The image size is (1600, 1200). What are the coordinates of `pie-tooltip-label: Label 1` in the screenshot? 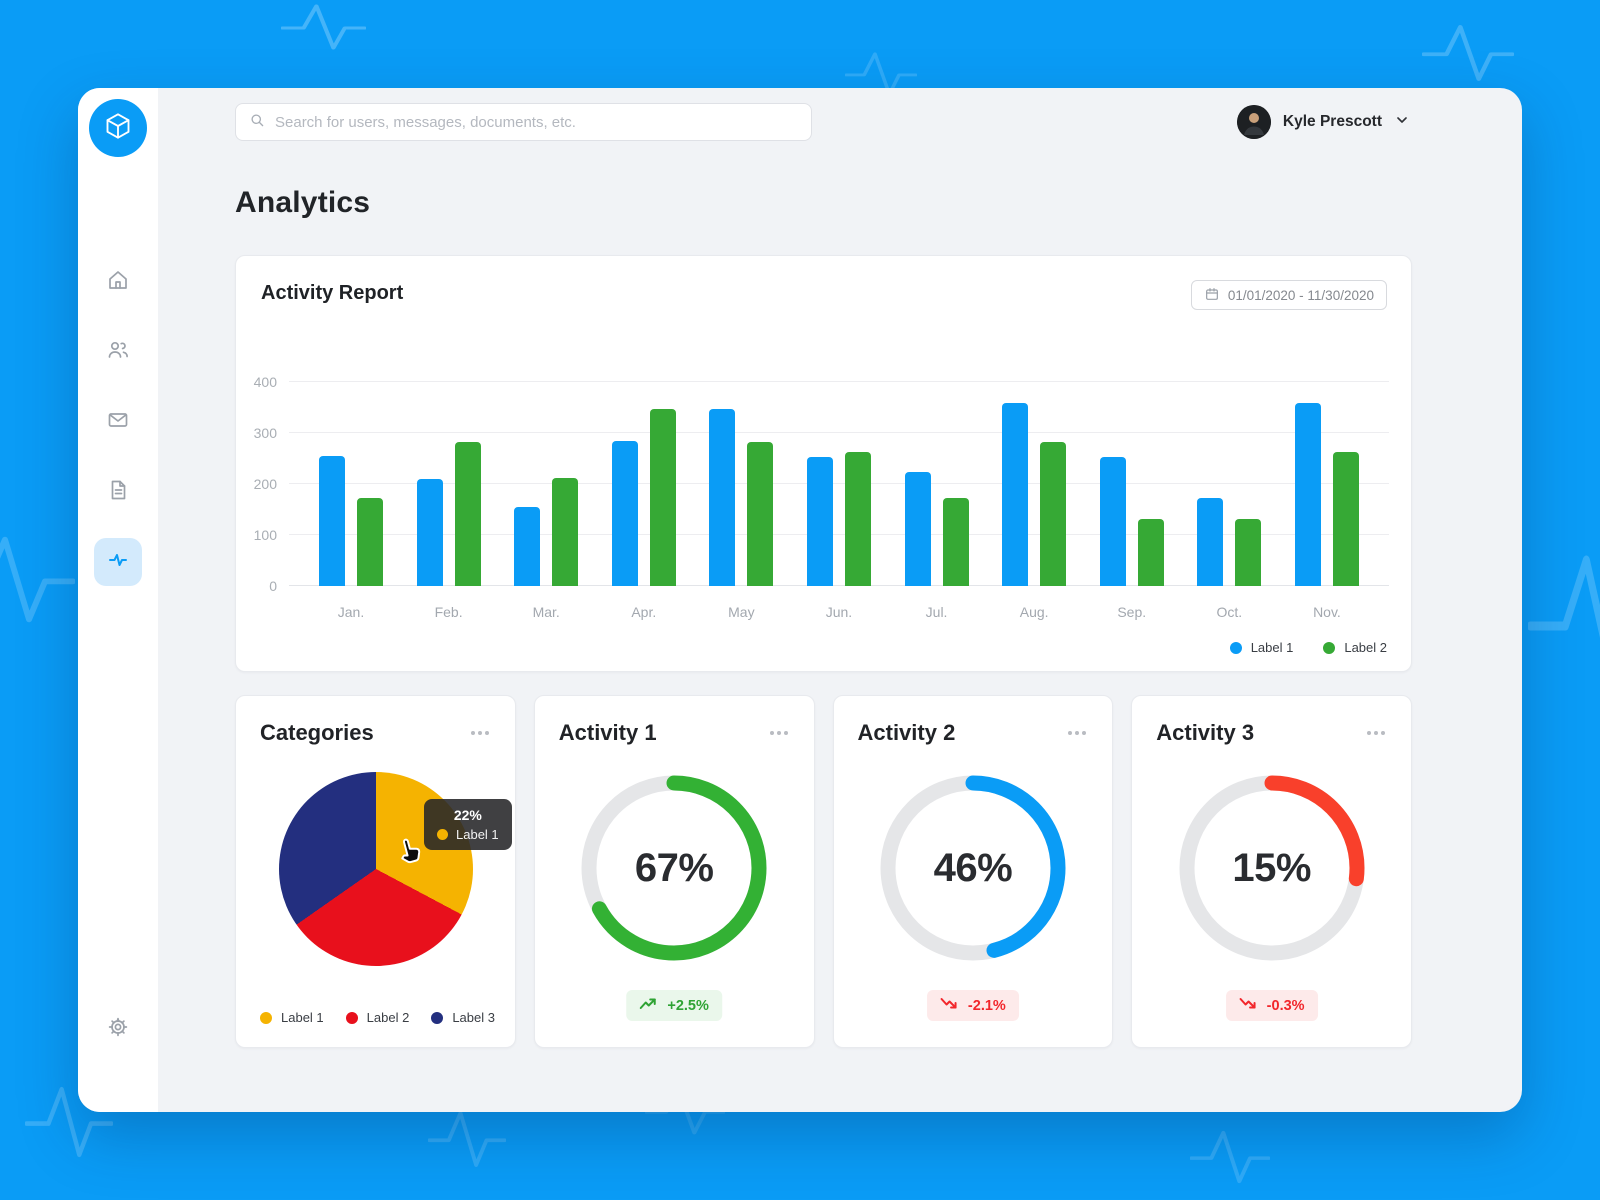 It's located at (477, 834).